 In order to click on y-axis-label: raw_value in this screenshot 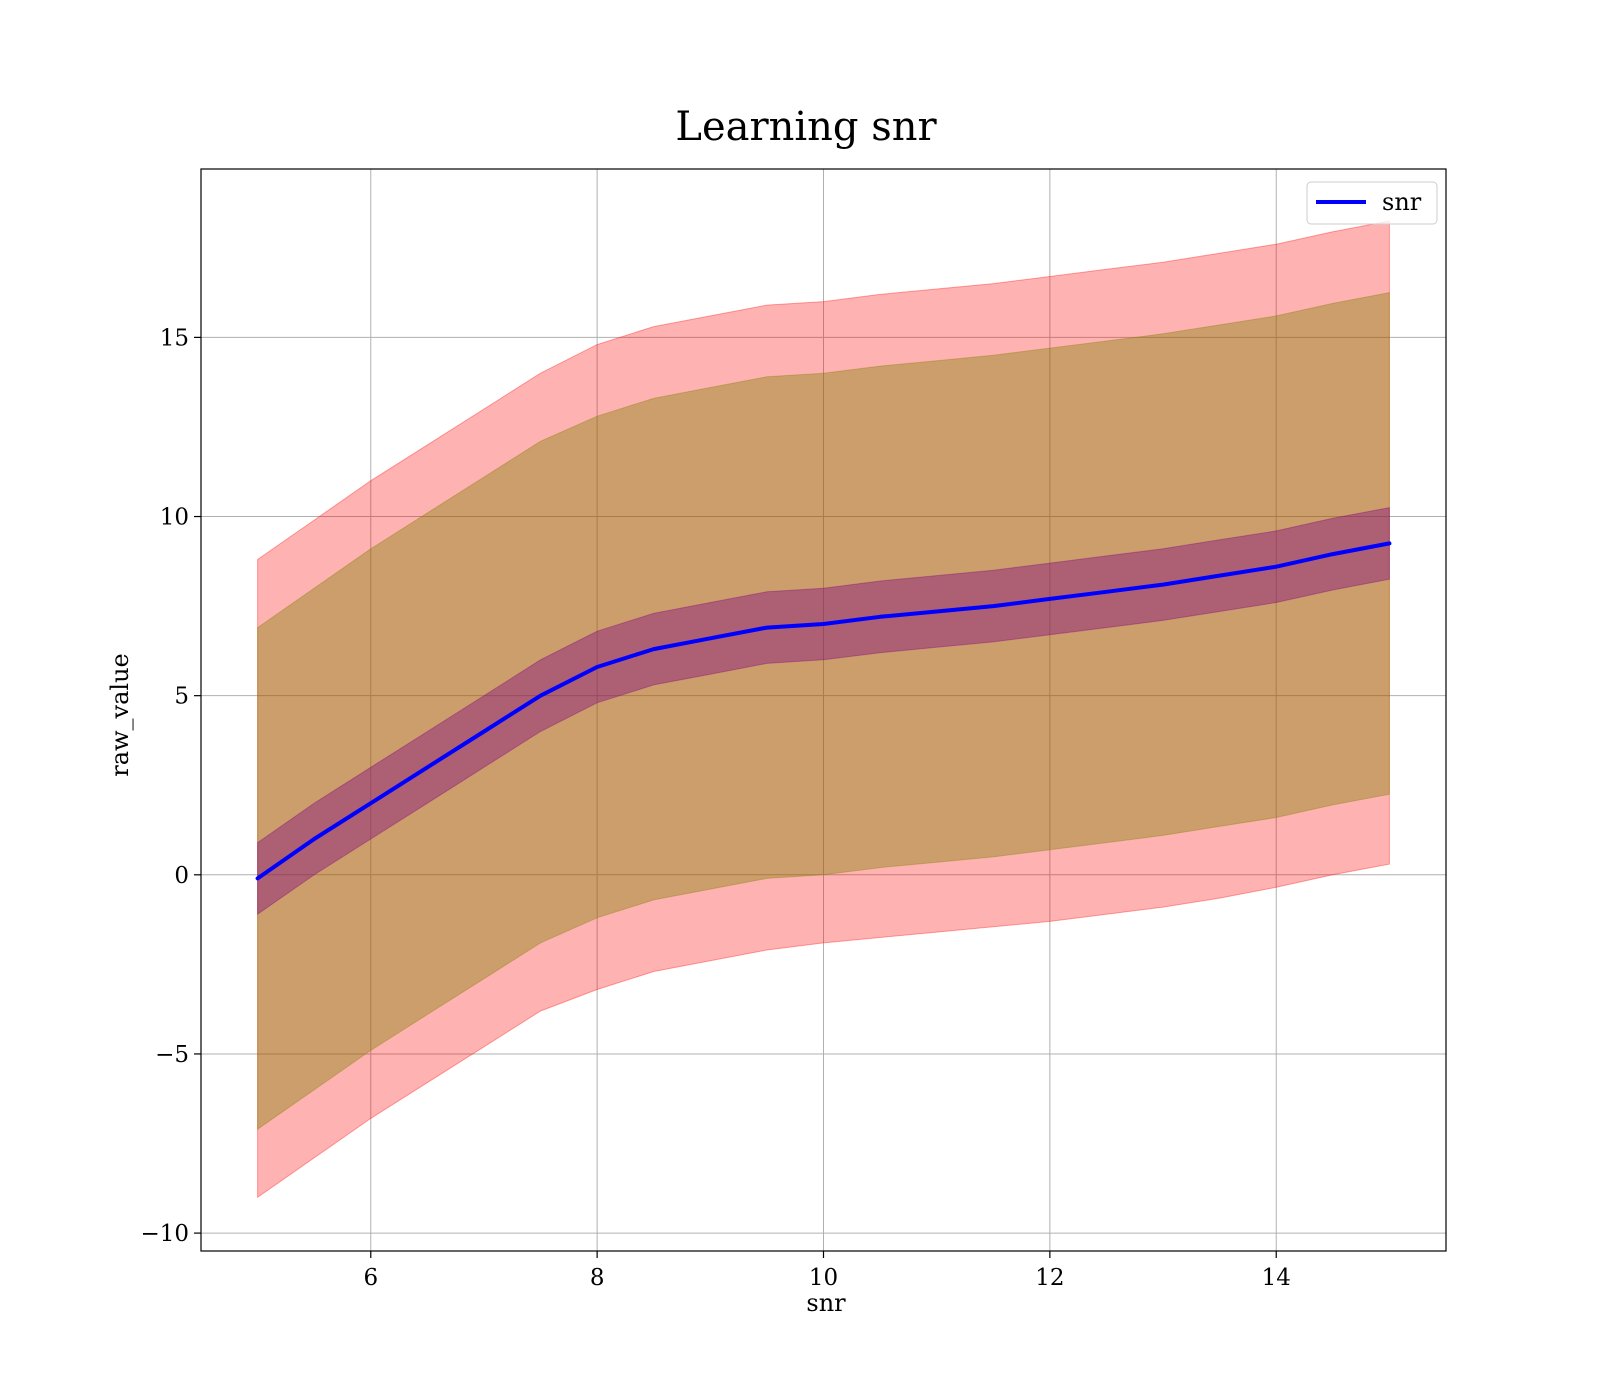, I will do `click(120, 715)`.